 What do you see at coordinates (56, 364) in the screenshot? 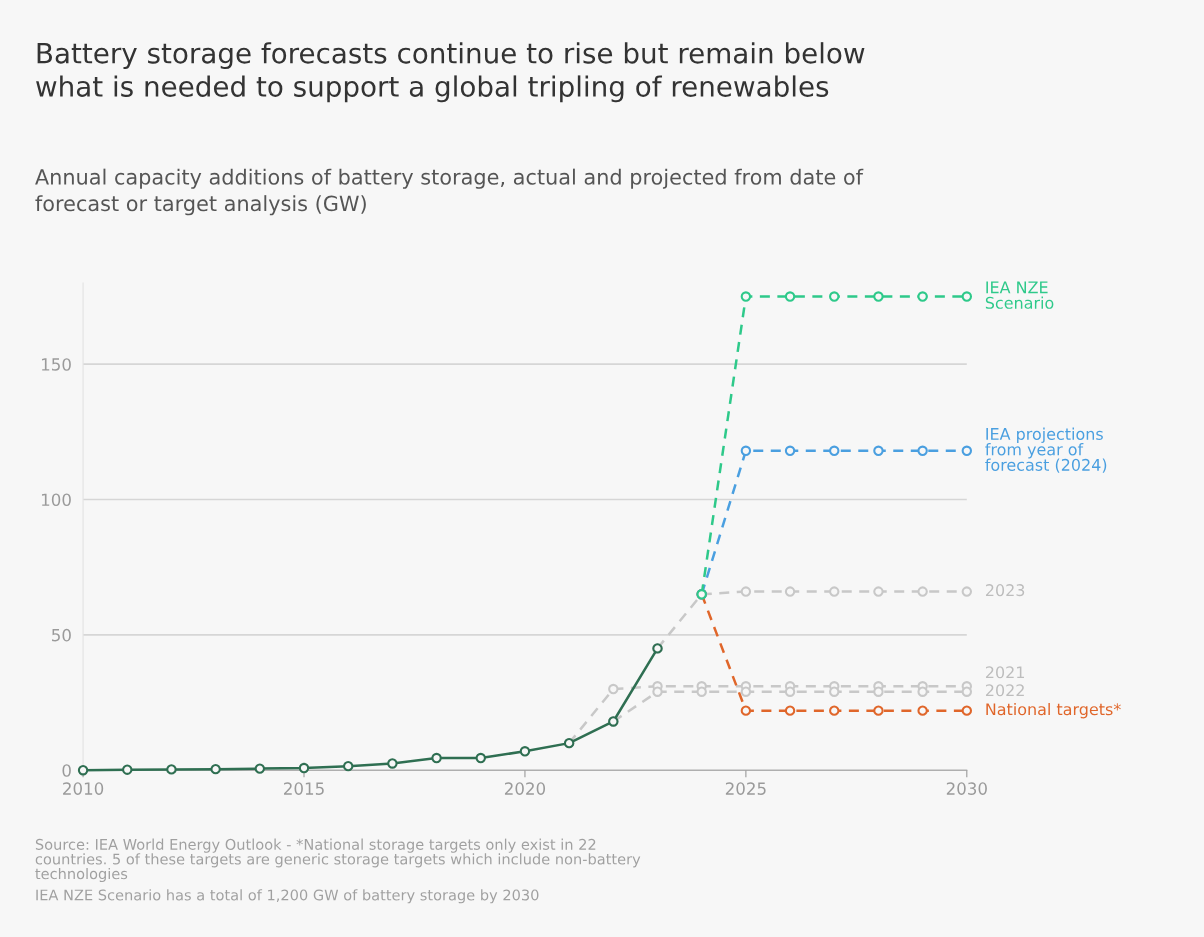
I see `y-tick-label: 150` at bounding box center [56, 364].